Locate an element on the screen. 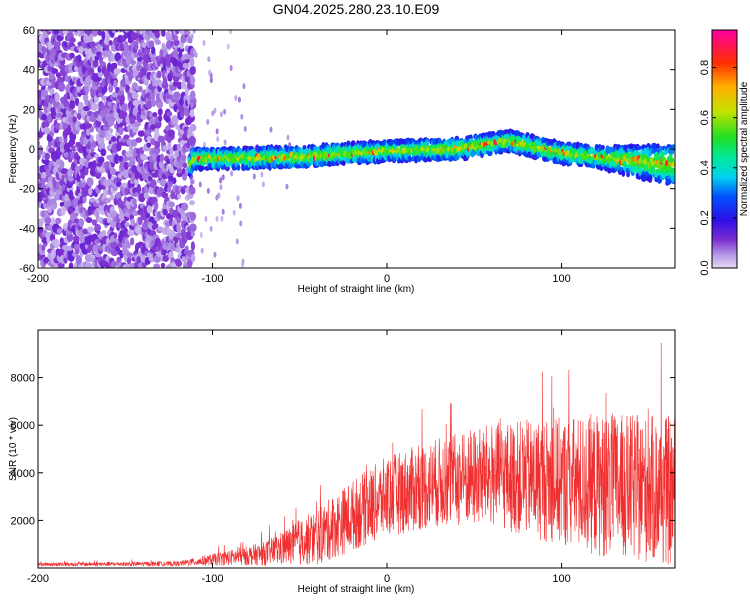  snr-xtick-label: -200 is located at coordinates (38, 579).